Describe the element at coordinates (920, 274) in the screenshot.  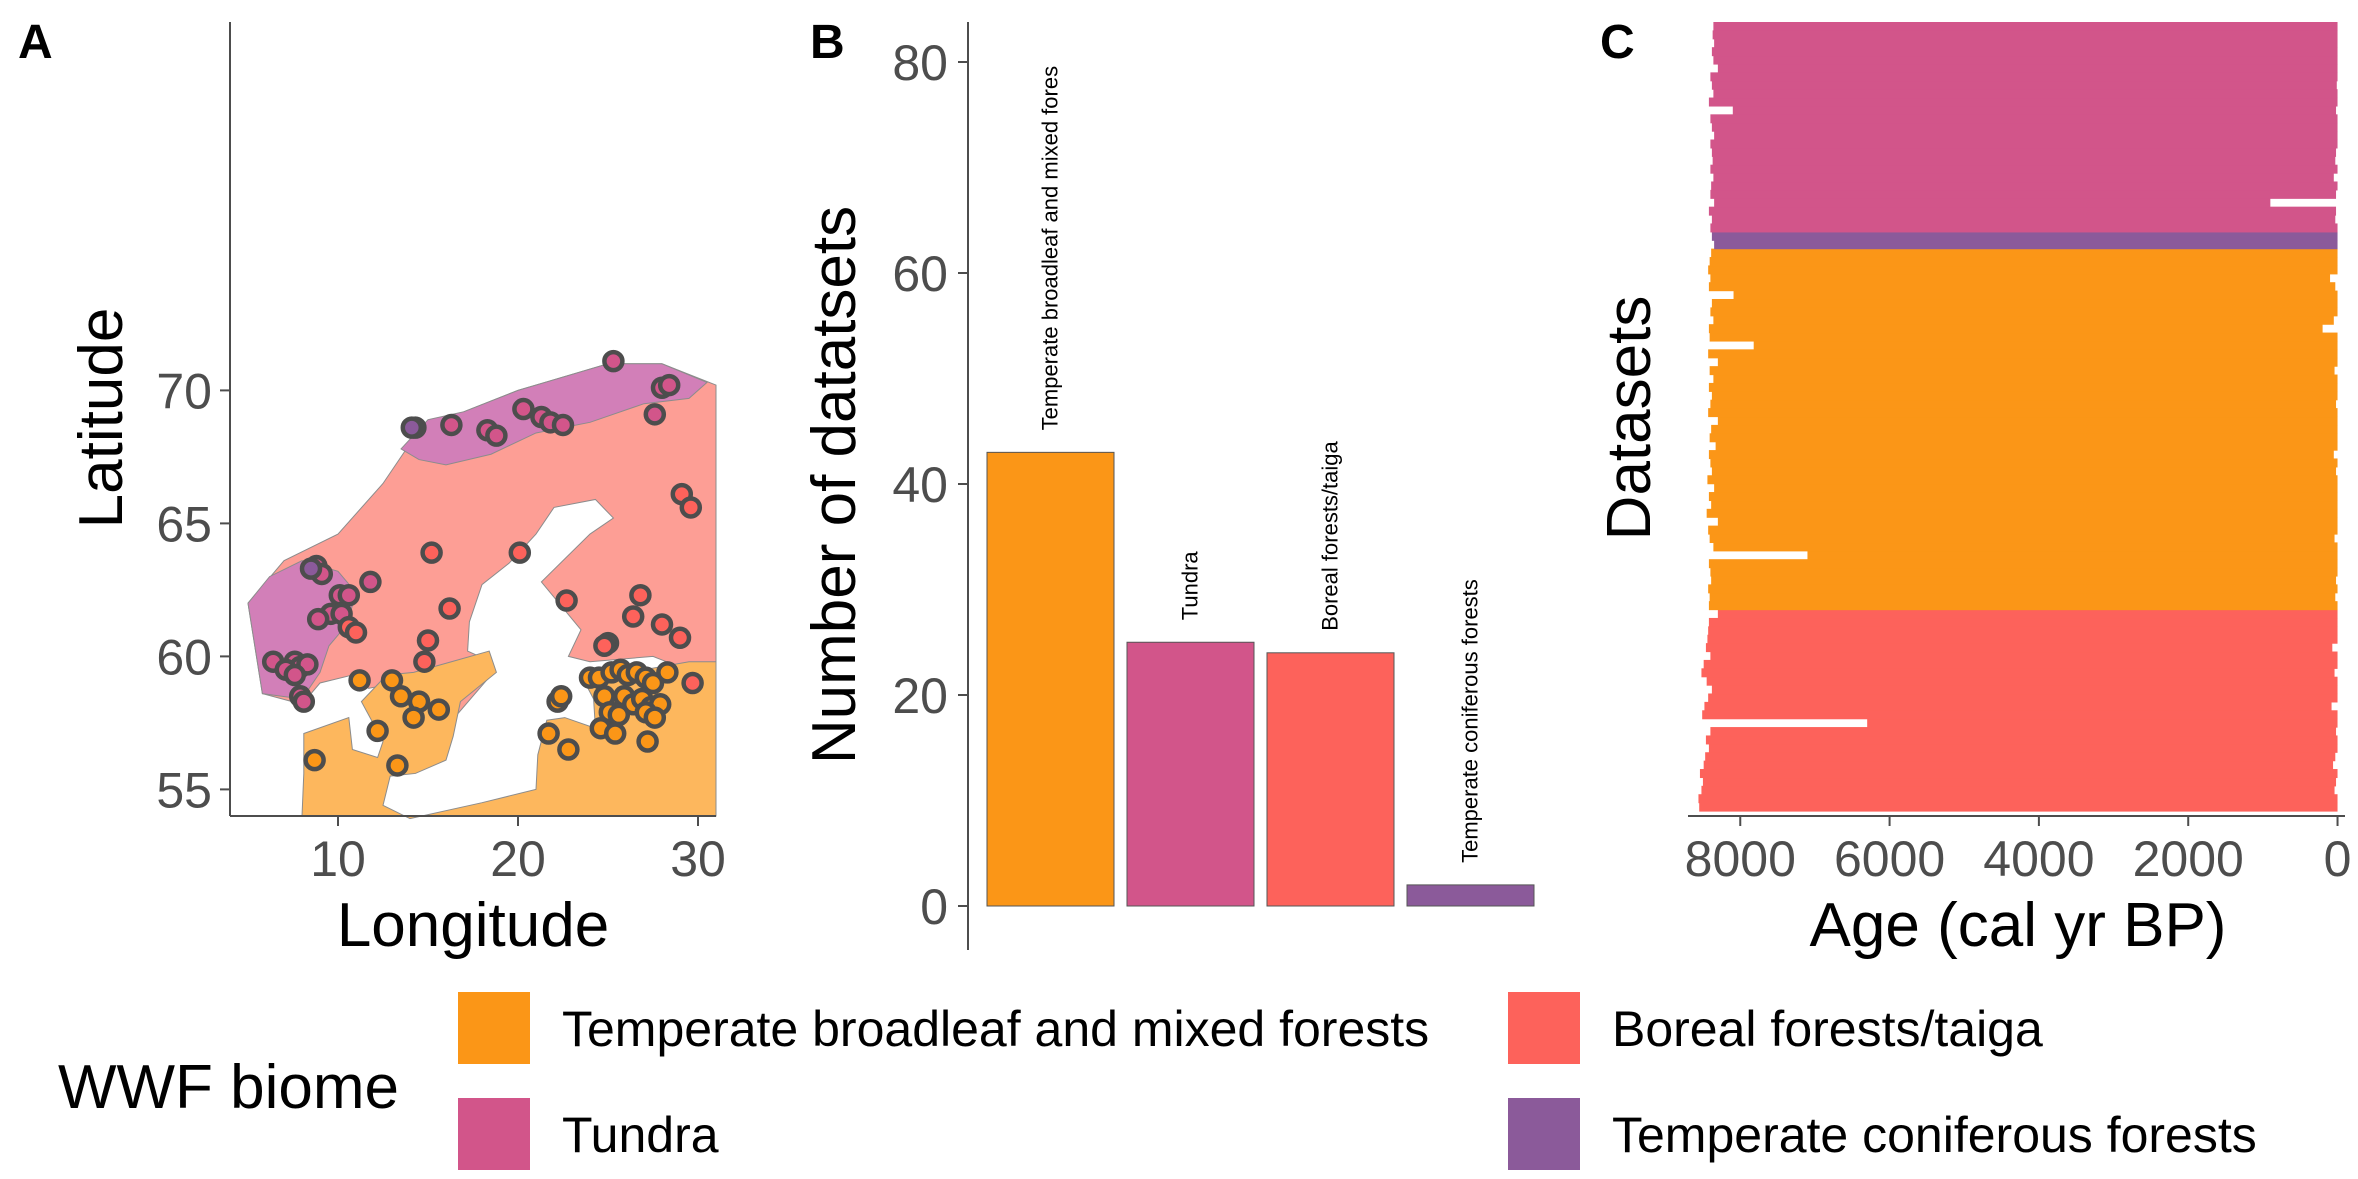
I see `y-tick-label: 60` at that location.